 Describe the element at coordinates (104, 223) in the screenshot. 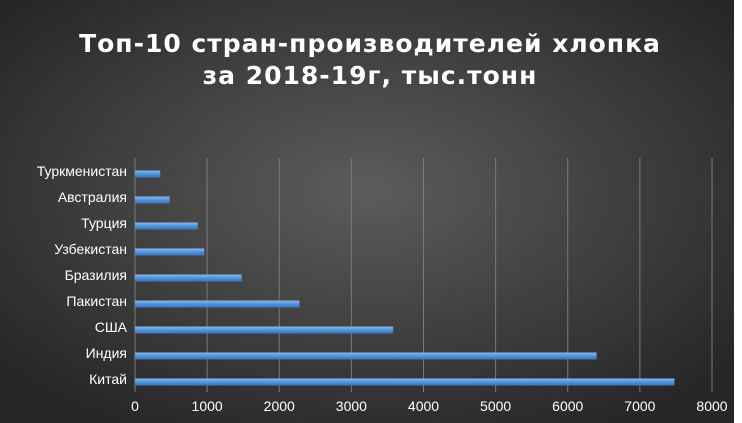

I see `category-label: Турция` at that location.